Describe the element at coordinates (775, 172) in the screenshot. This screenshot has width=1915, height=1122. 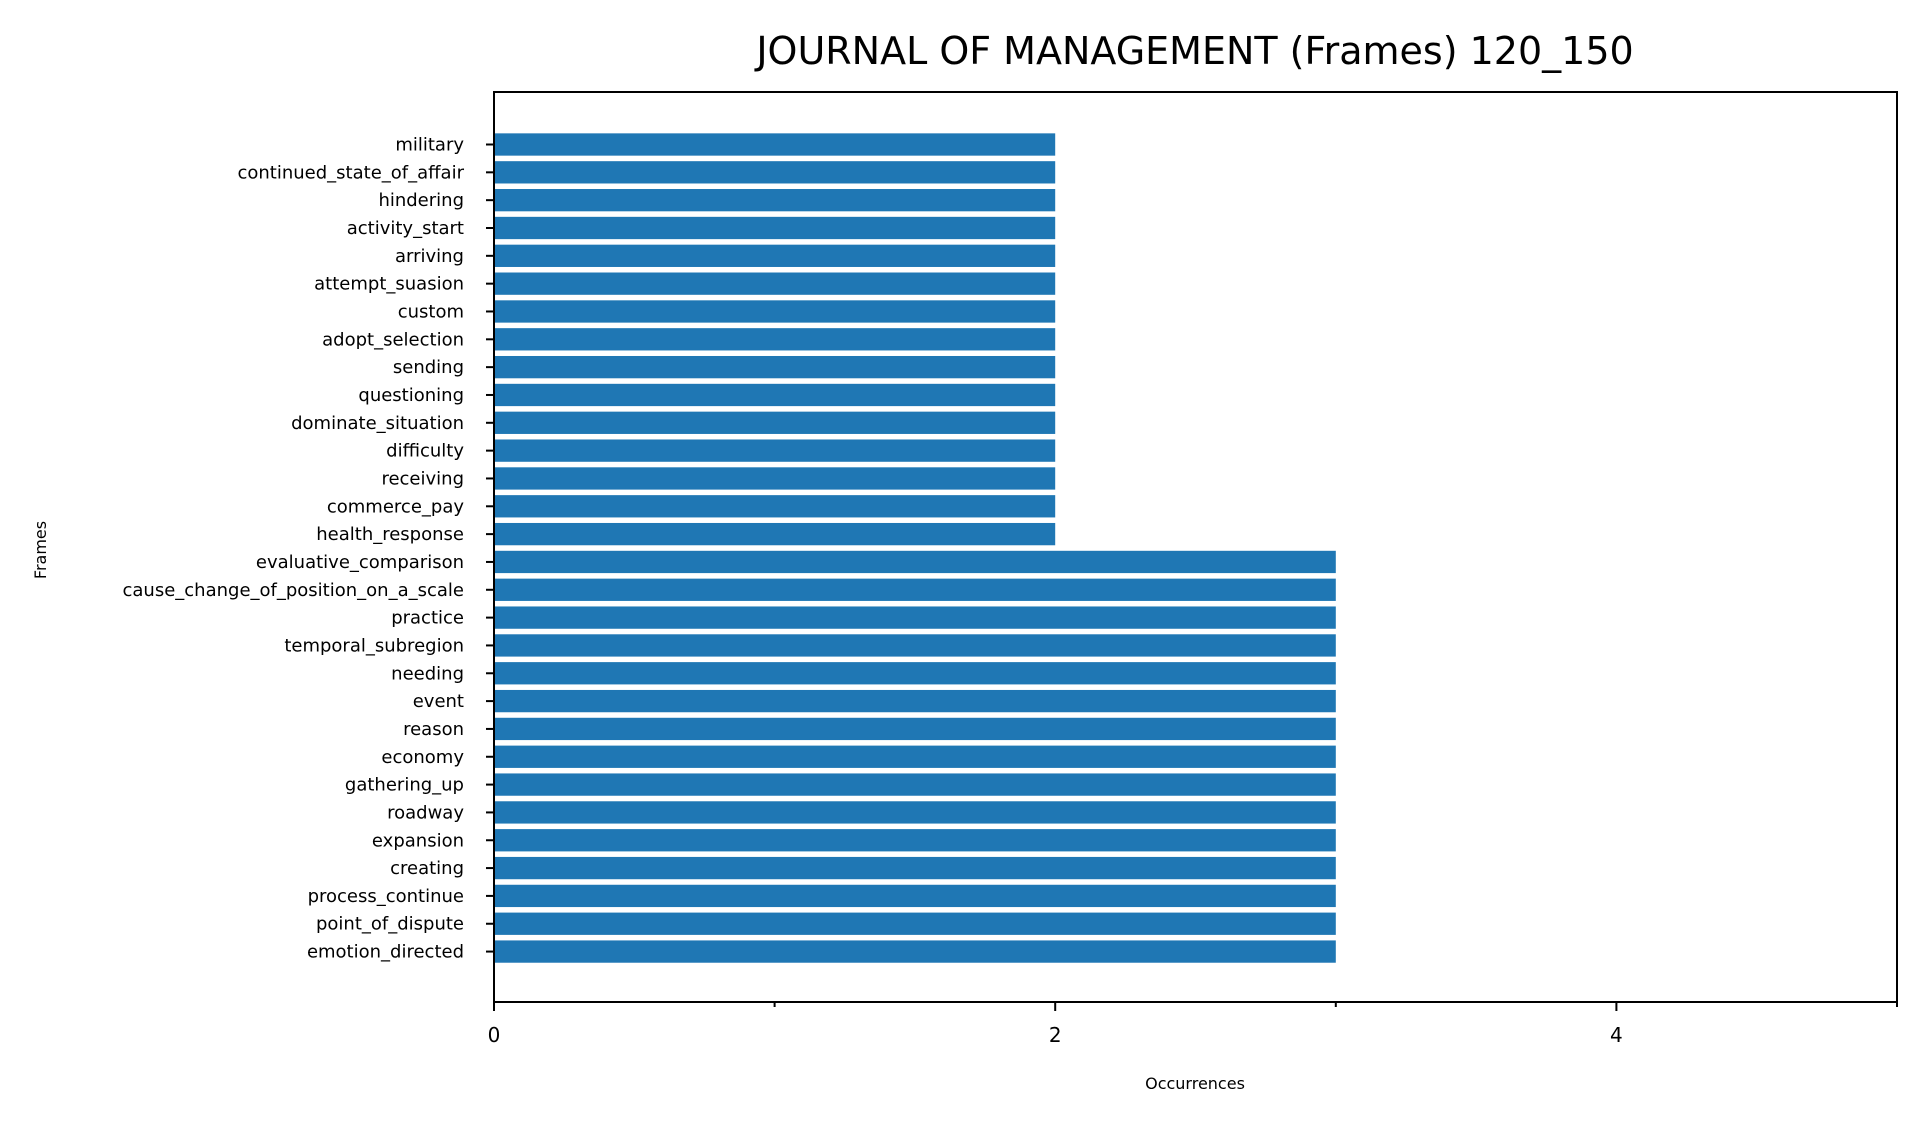
I see `bar-continued_state_of_affair` at that location.